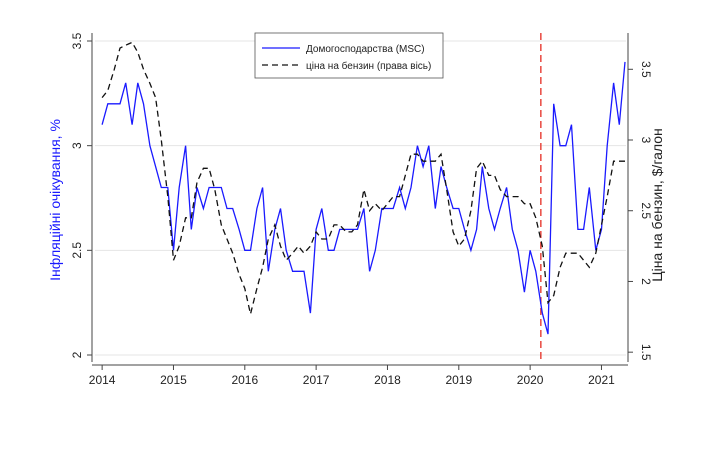 The height and width of the screenshot is (451, 723). I want to click on y2-tick-label: 1.5, so click(646, 352).